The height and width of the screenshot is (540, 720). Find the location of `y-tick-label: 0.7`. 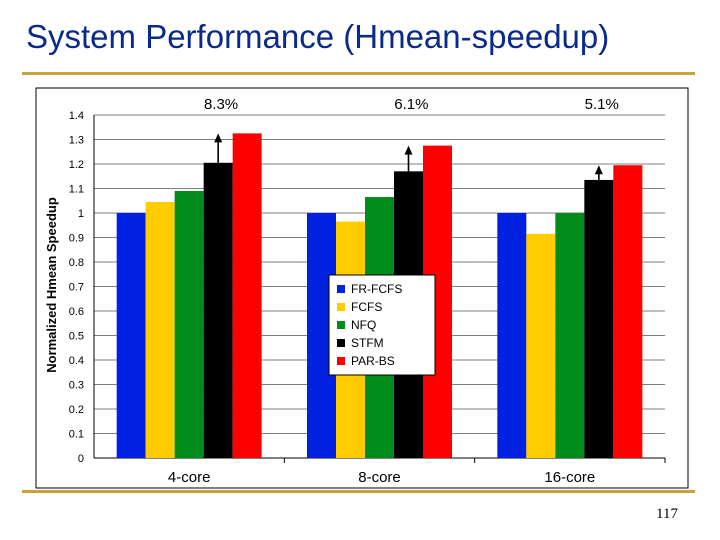

y-tick-label: 0.7 is located at coordinates (76, 288).